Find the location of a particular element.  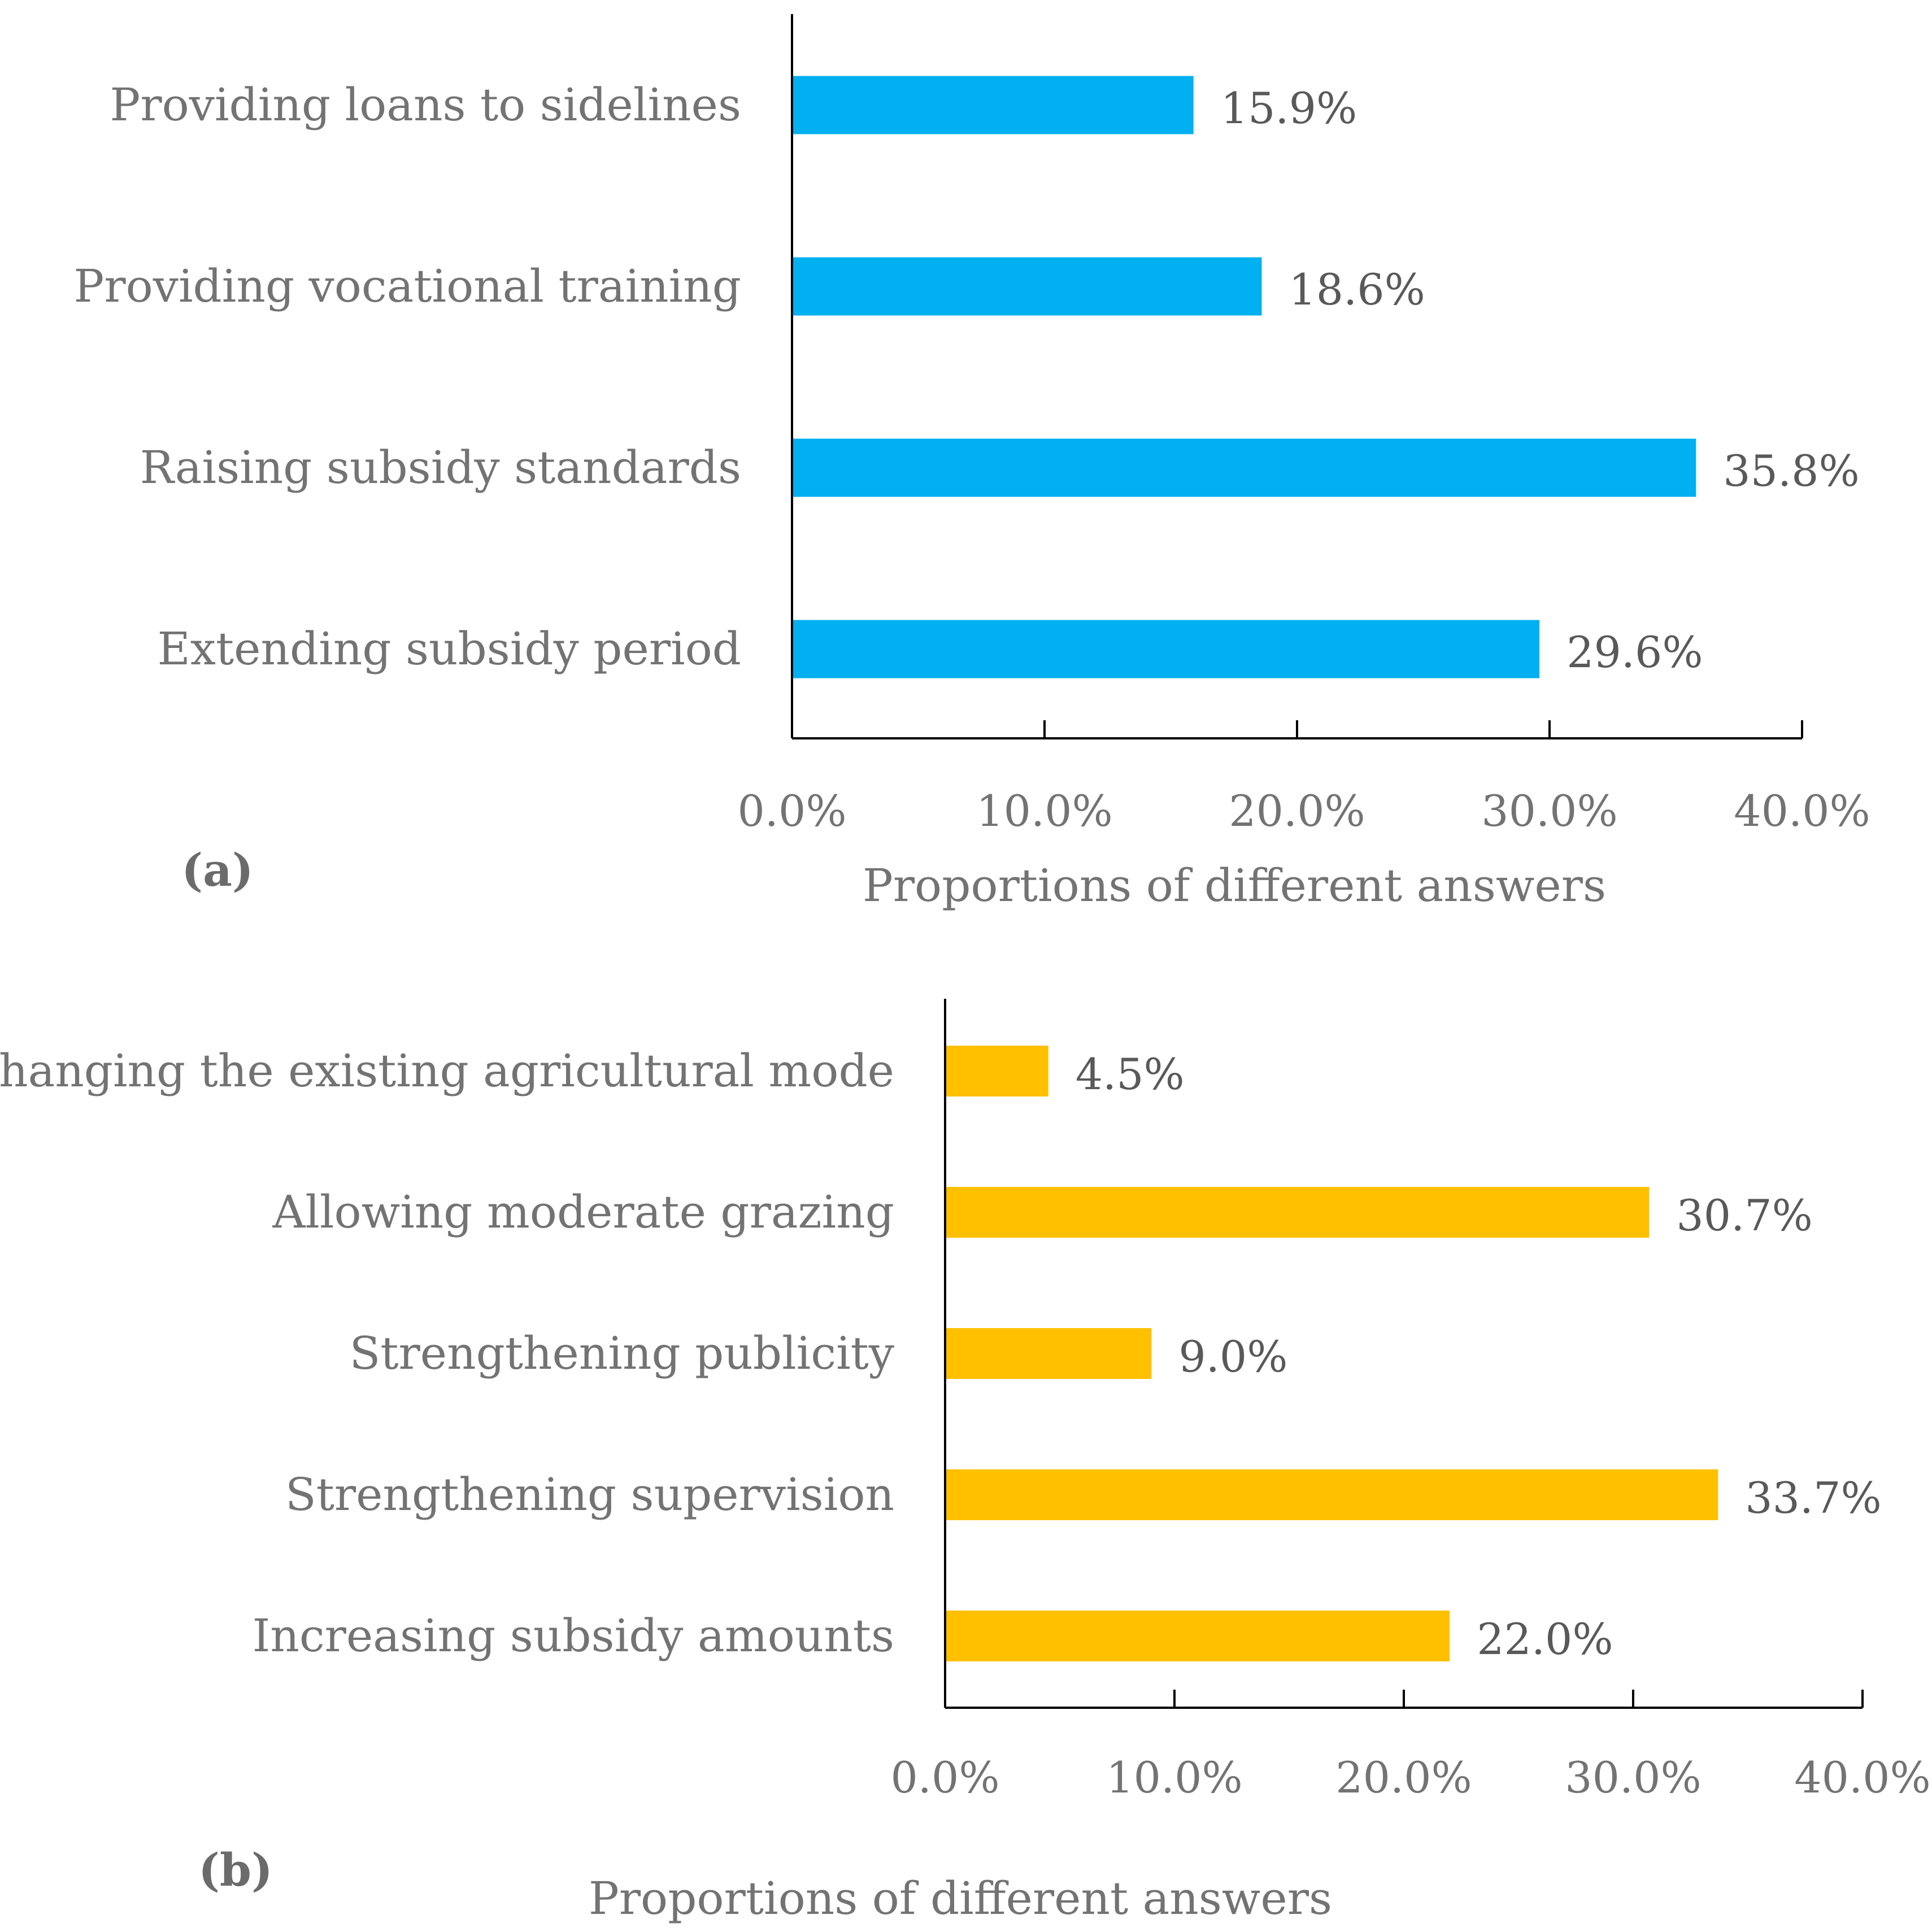

category-label: Extending subsidy period is located at coordinates (449, 649).